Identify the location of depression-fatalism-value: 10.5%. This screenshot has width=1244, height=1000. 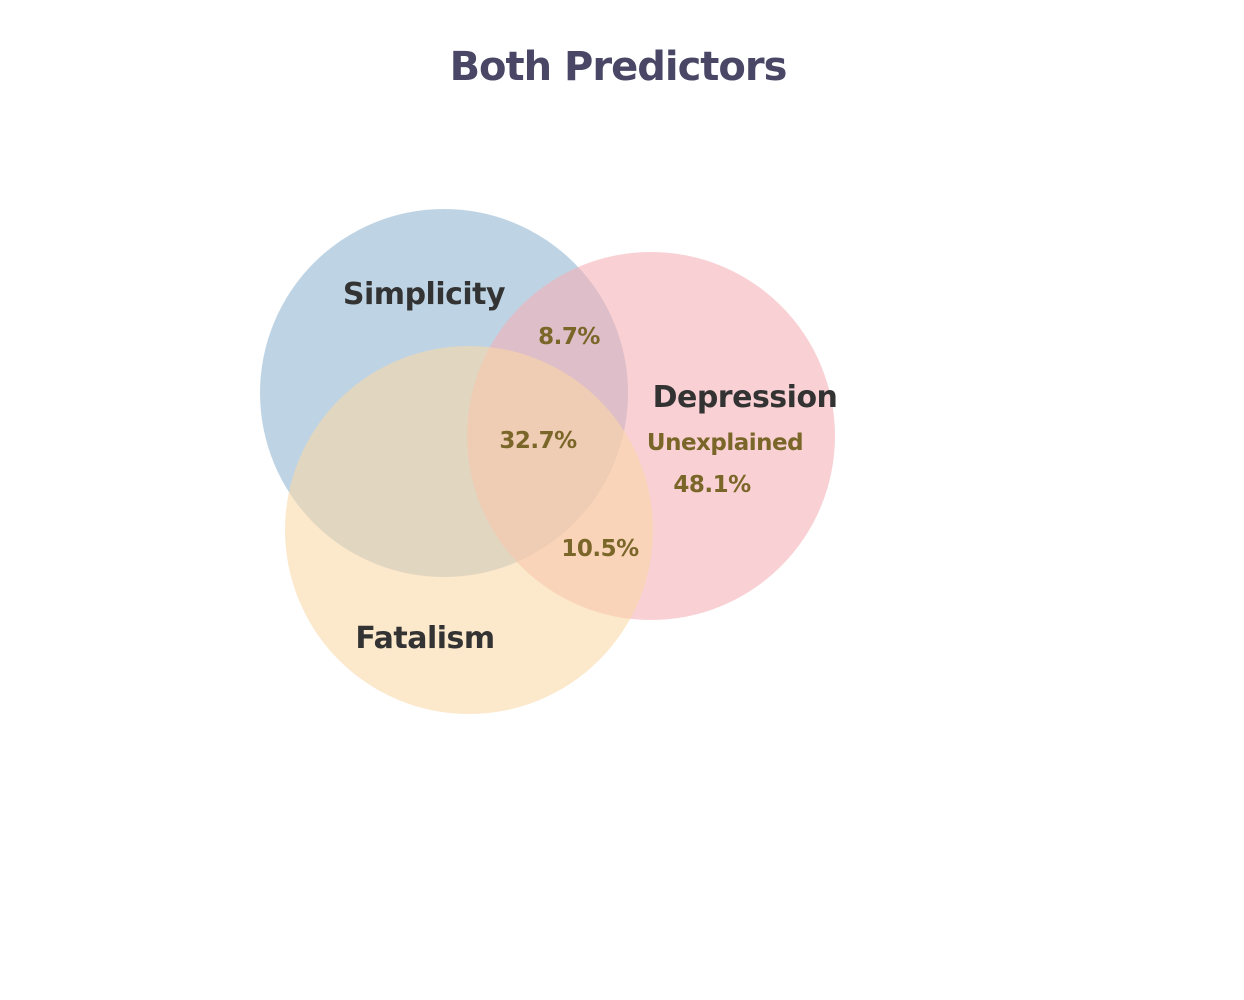
(600, 549).